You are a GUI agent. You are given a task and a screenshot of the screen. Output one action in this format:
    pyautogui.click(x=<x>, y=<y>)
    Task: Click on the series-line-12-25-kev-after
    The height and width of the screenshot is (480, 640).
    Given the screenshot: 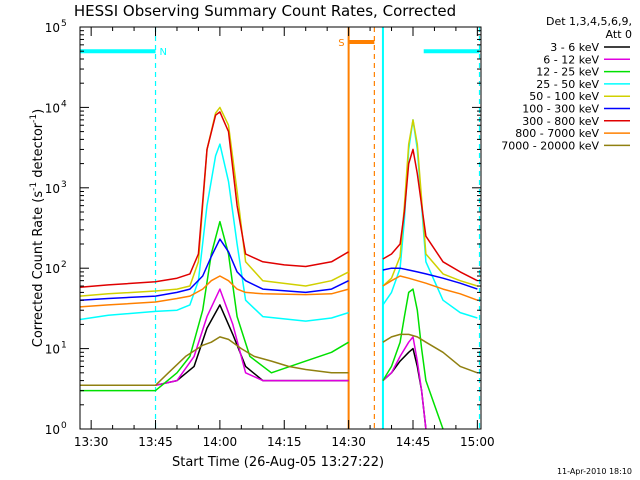 What is the action you would take?
    pyautogui.click(x=413, y=359)
    